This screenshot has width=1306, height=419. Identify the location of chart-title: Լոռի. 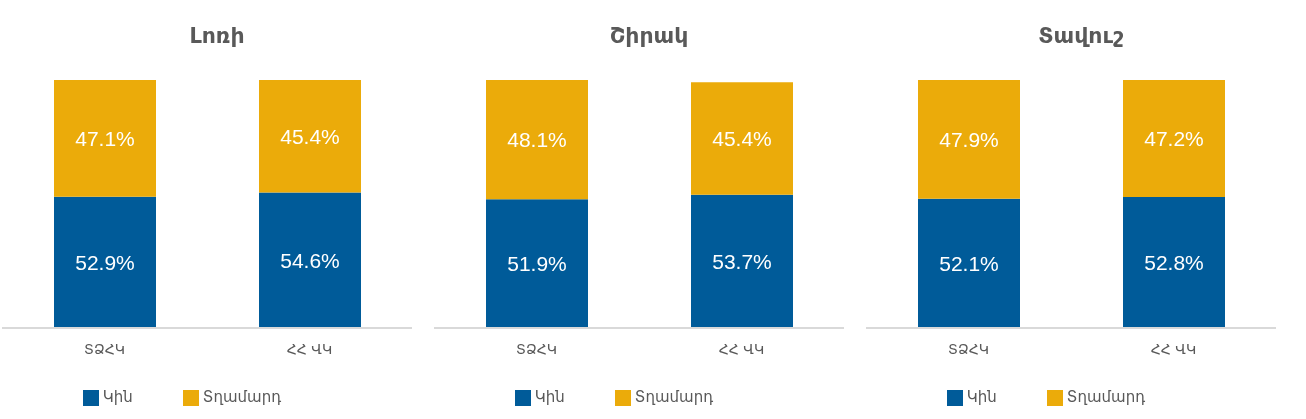
(217, 36).